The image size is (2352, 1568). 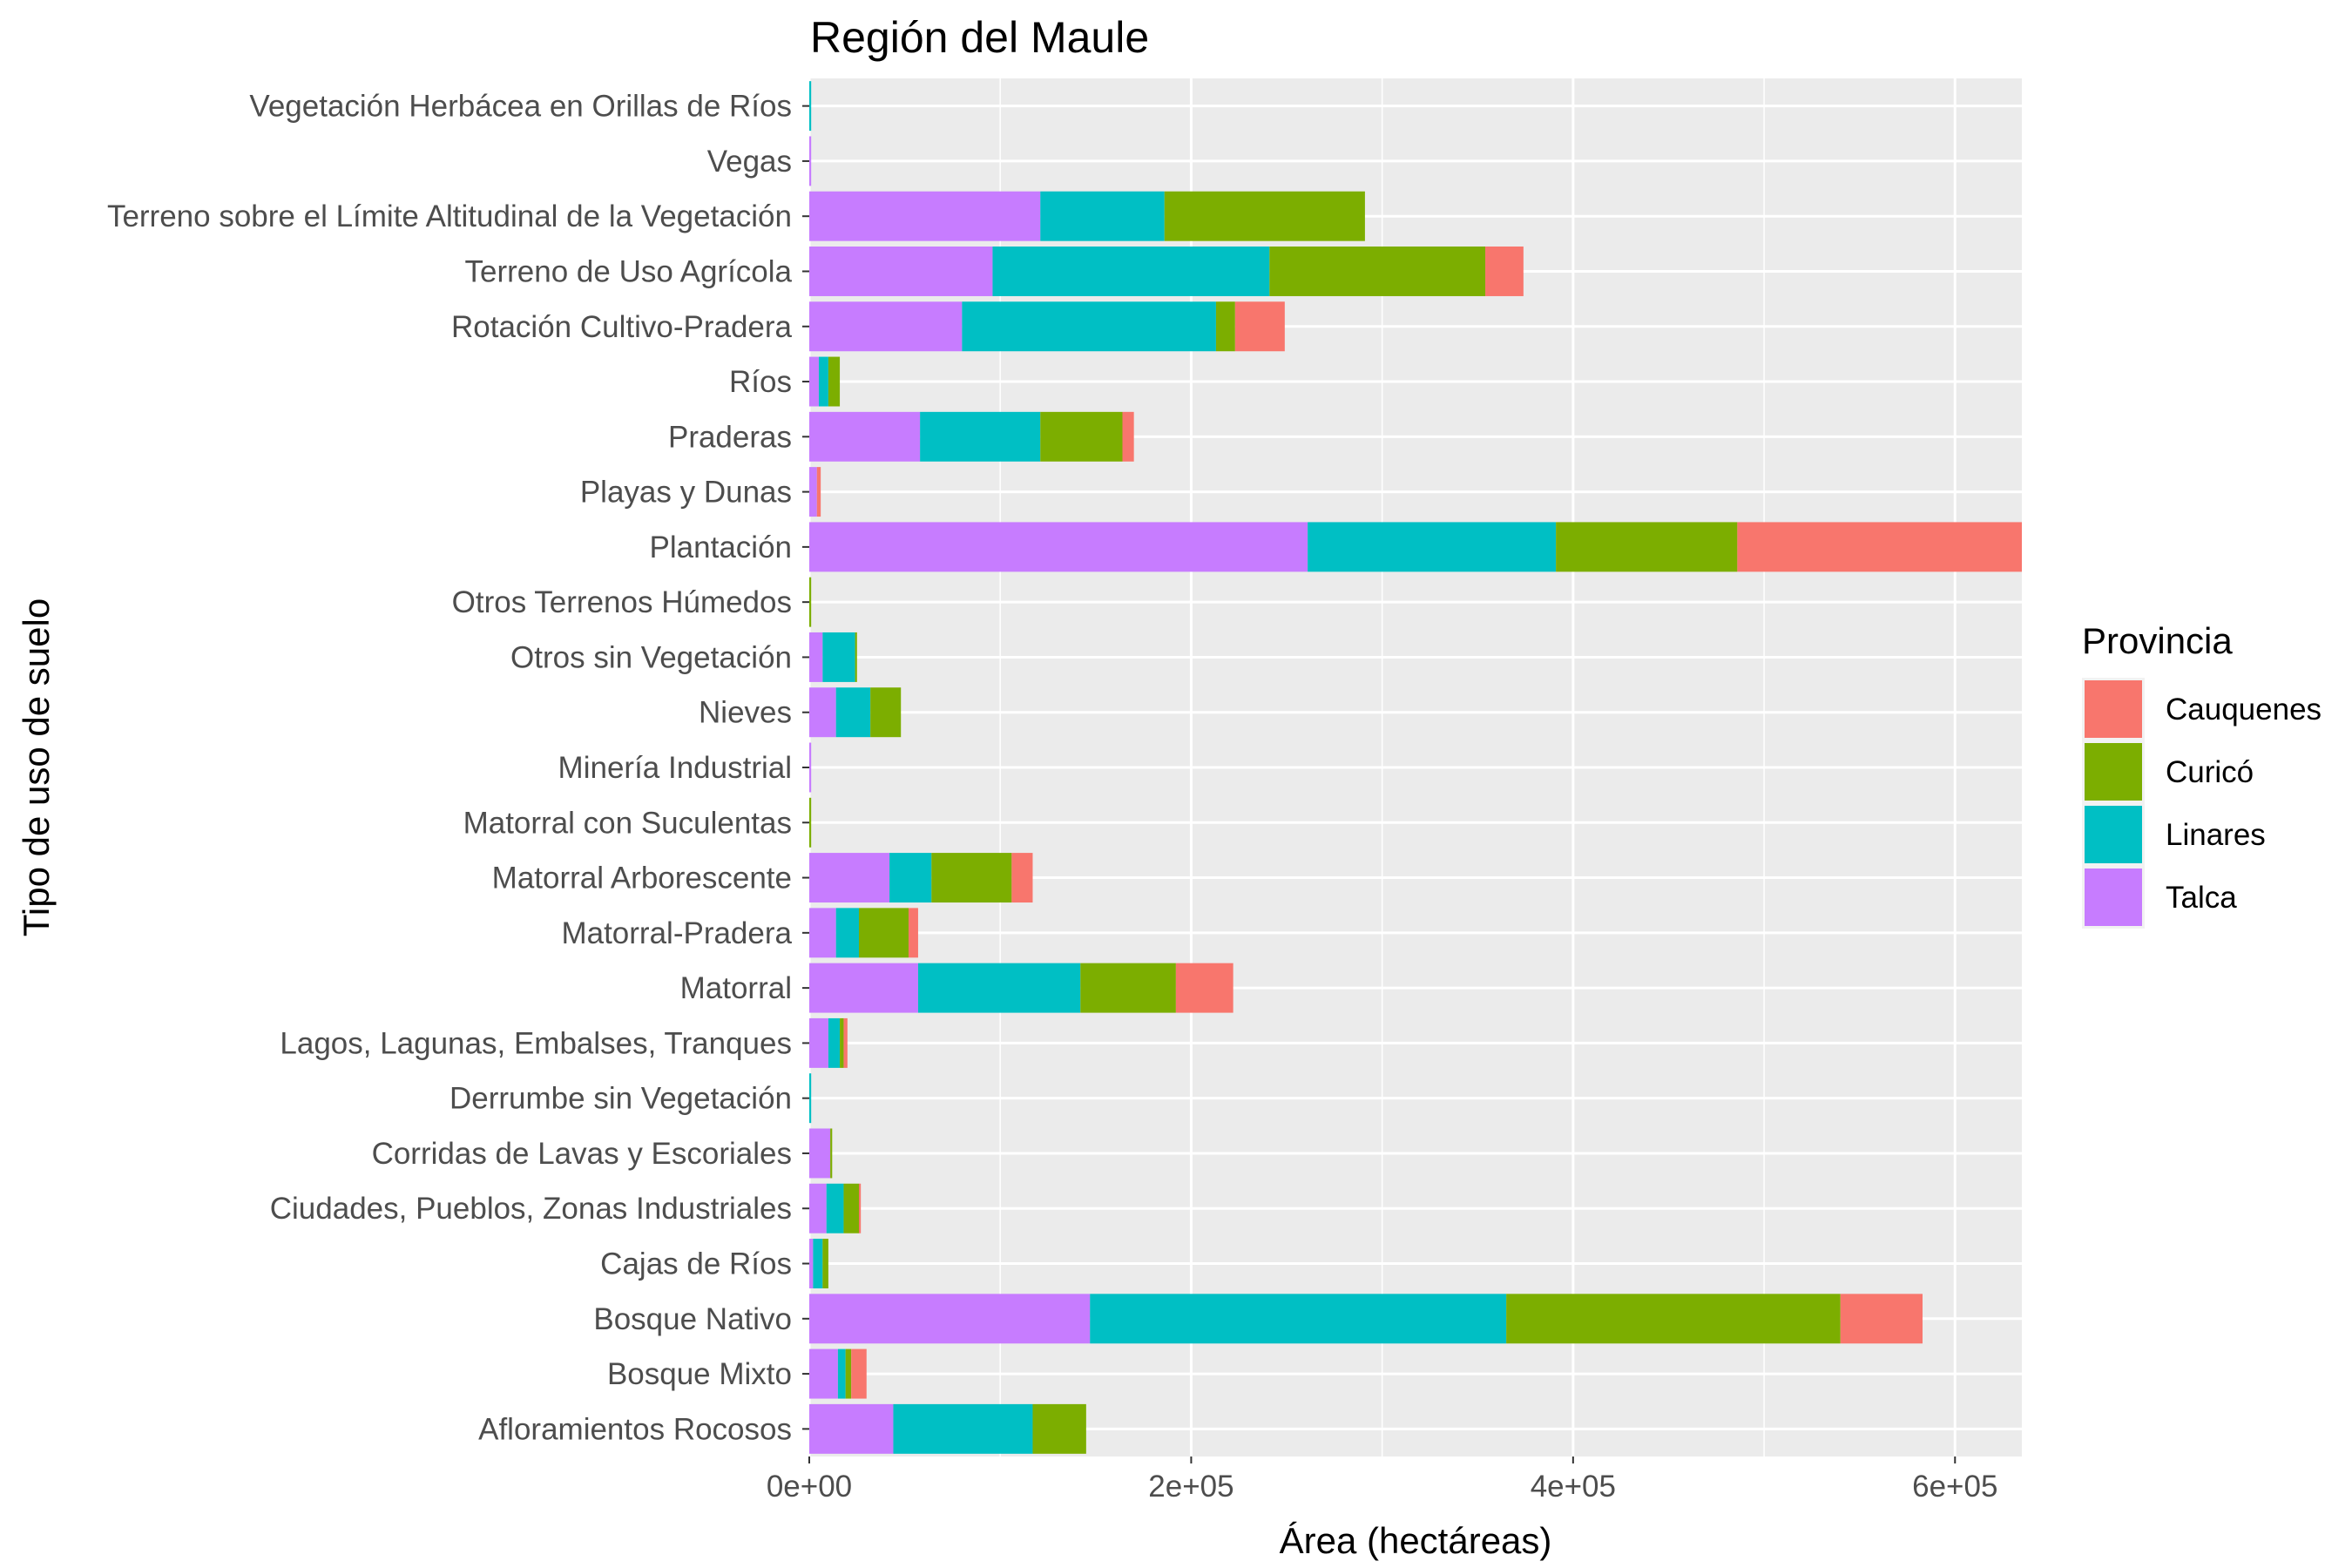 I want to click on bar-talca-matorral-pradera, so click(x=822, y=933).